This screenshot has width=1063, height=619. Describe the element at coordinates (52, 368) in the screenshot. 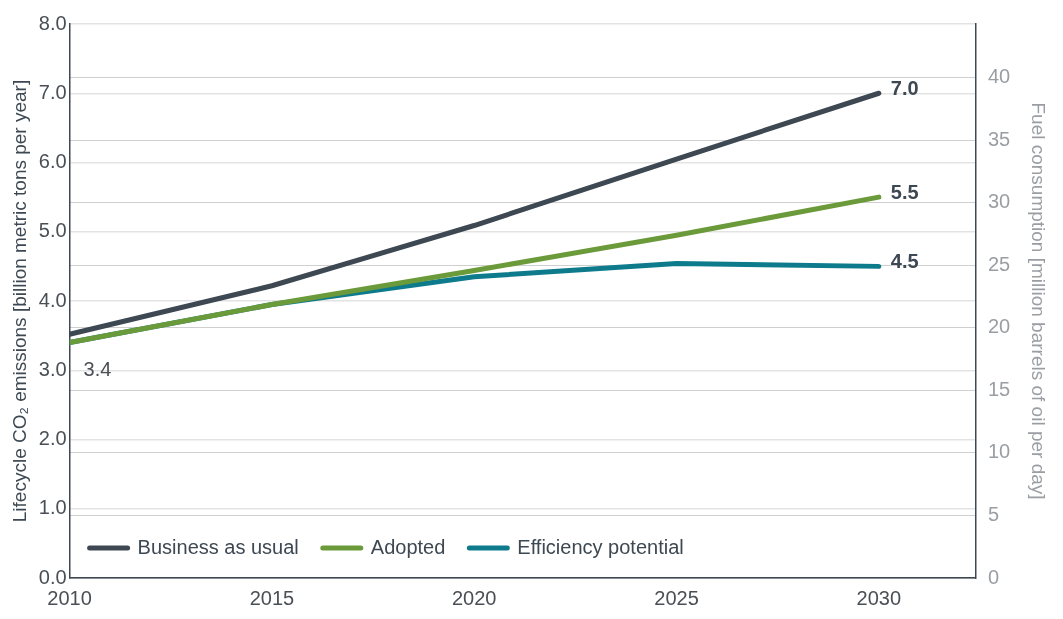

I see `y-tick-label: 3.0` at that location.